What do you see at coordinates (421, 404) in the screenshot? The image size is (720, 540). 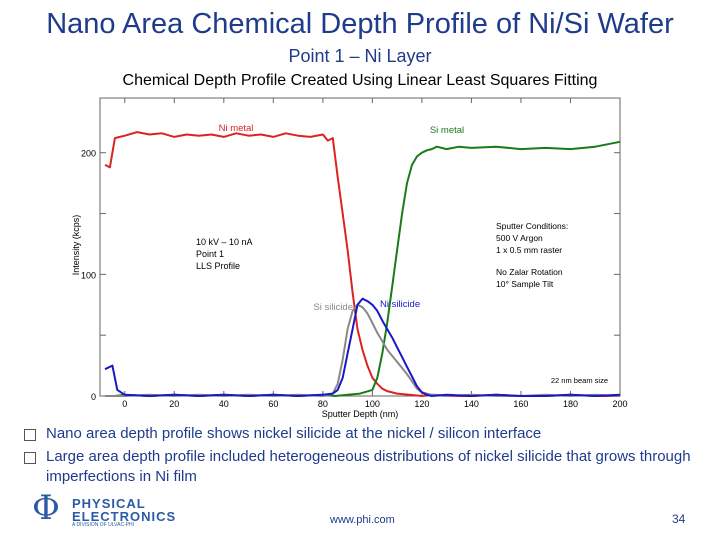 I see `x-tick-label: 120` at bounding box center [421, 404].